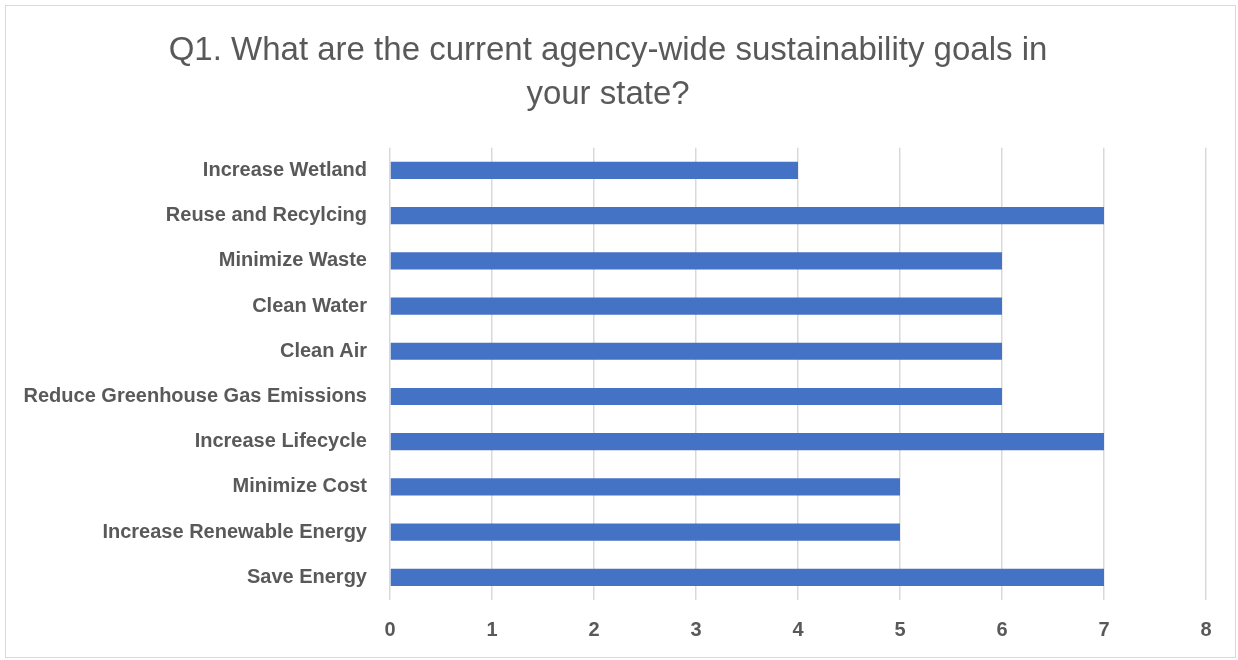 The image size is (1238, 660). I want to click on x-tick-label: 4, so click(798, 628).